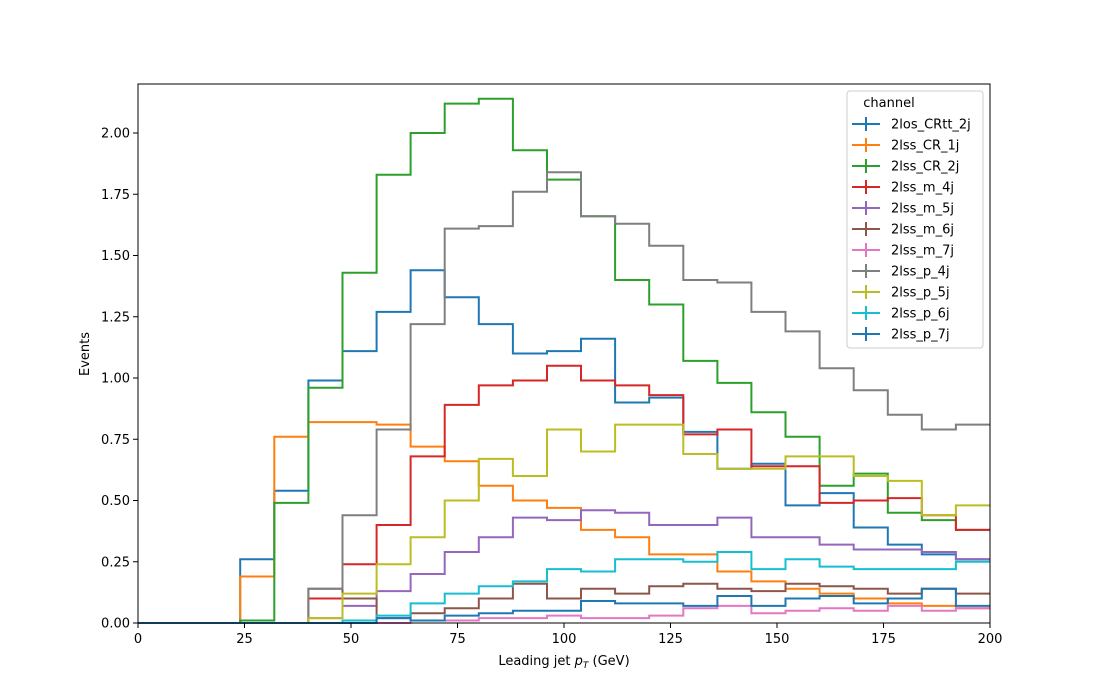 The width and height of the screenshot is (1100, 700). What do you see at coordinates (925, 167) in the screenshot?
I see `legend-label: 2lss_CR_2j` at bounding box center [925, 167].